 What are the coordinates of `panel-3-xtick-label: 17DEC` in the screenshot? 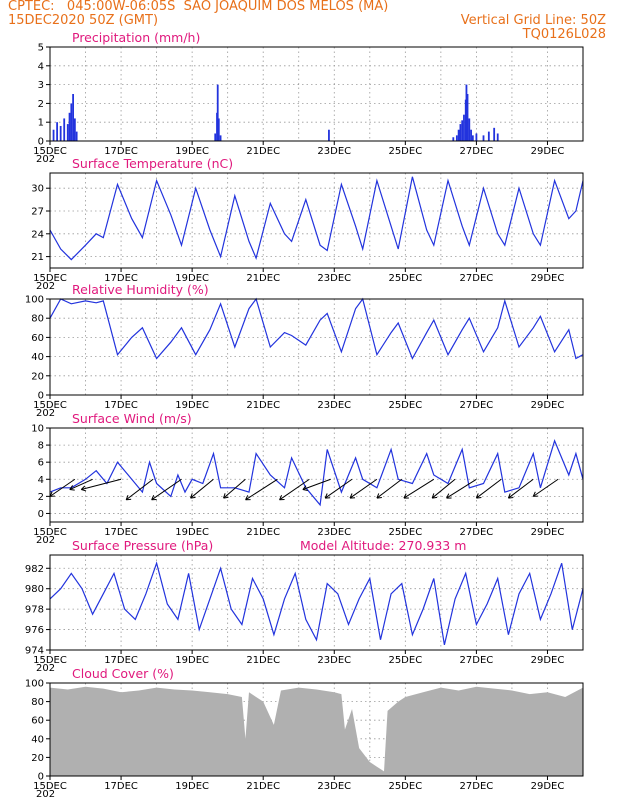 It's located at (121, 405).